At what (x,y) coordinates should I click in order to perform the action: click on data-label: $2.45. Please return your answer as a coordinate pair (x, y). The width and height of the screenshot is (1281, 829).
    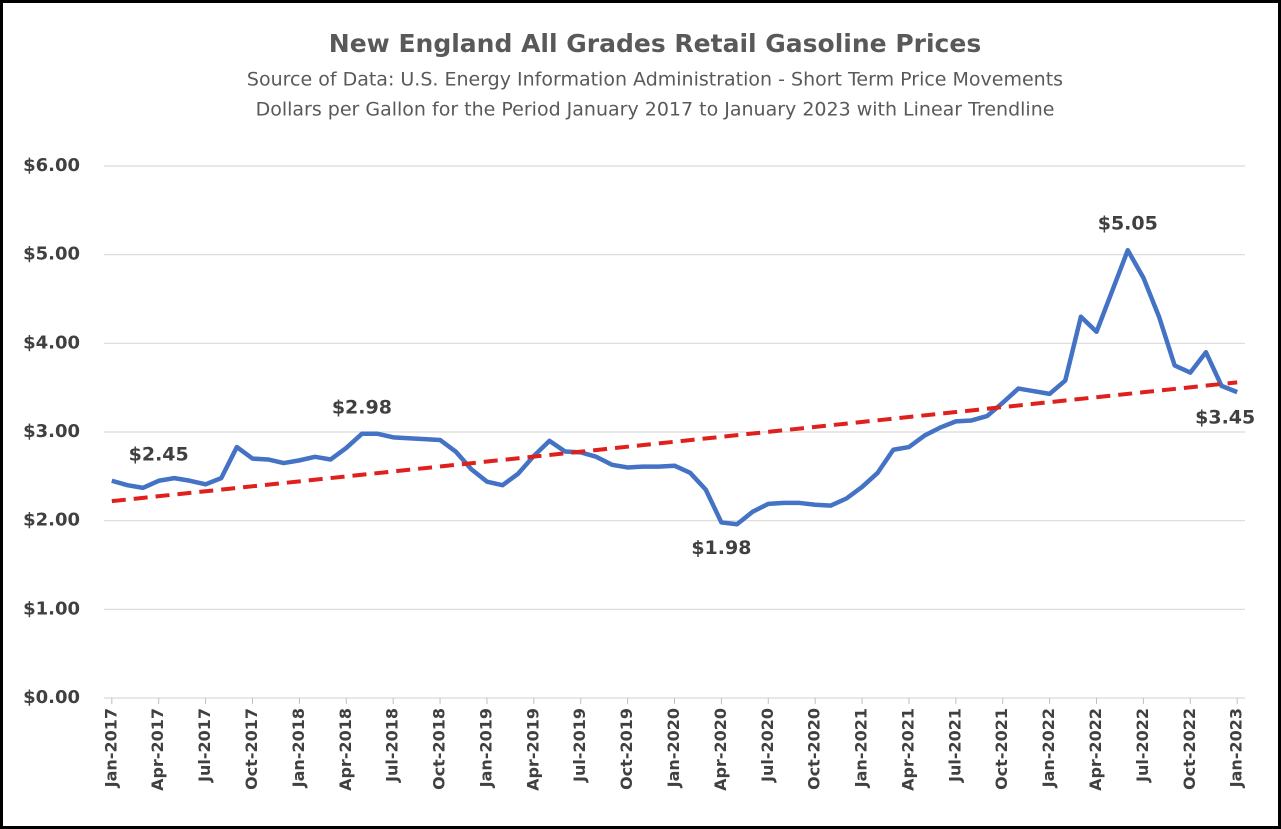
    Looking at the image, I should click on (159, 454).